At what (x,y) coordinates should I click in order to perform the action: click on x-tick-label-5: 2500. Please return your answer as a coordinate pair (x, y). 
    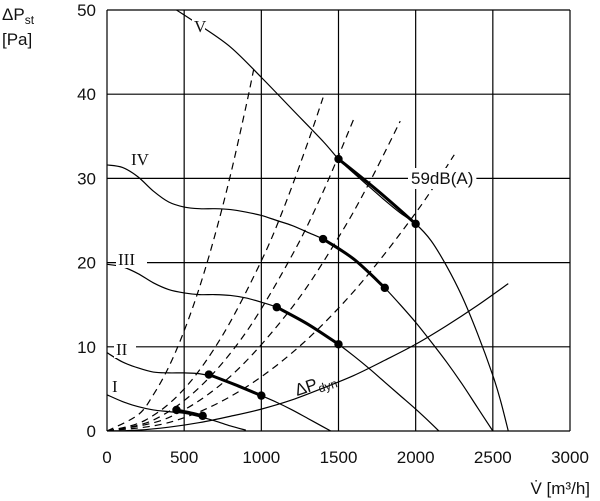
    Looking at the image, I should click on (493, 457).